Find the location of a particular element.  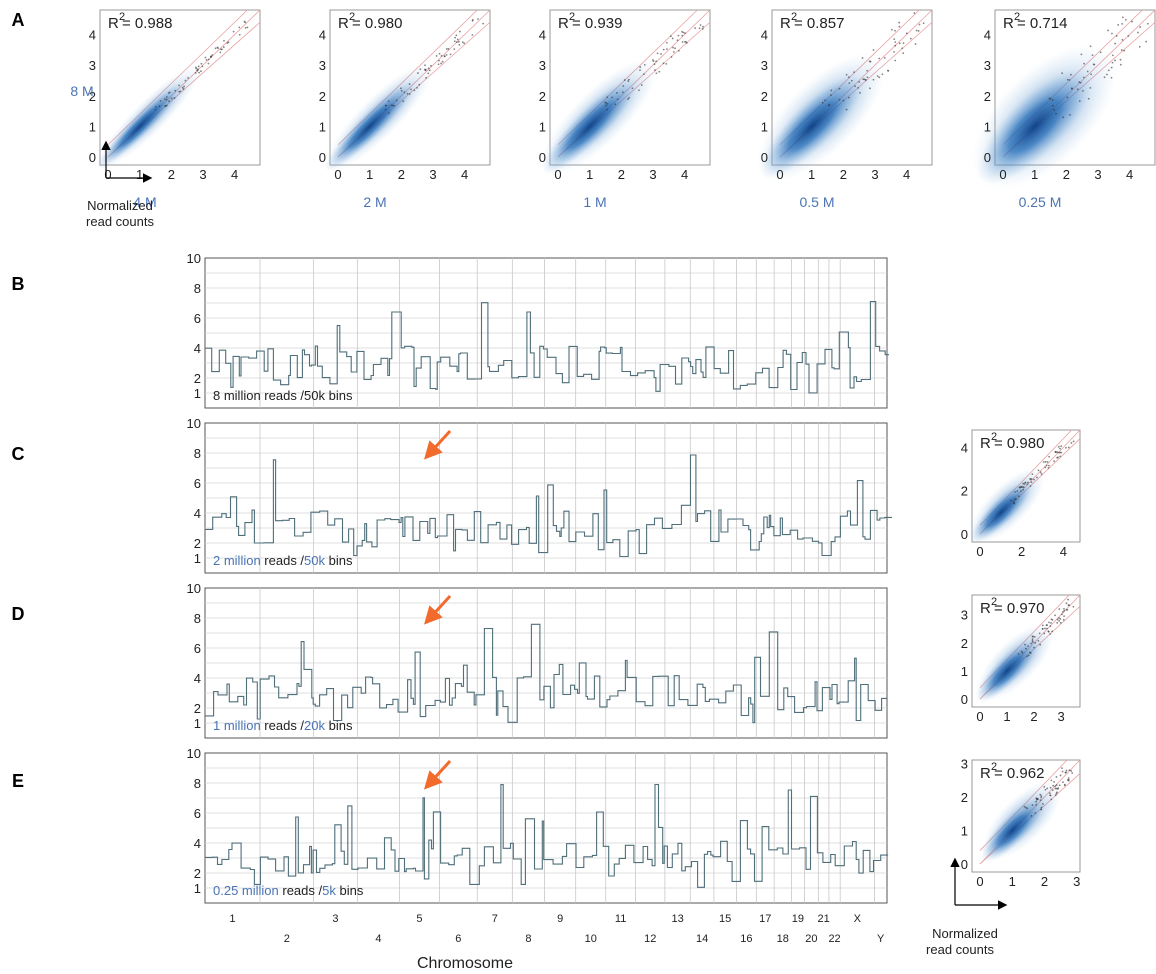

y-tick-label: 2 is located at coordinates (964, 797).